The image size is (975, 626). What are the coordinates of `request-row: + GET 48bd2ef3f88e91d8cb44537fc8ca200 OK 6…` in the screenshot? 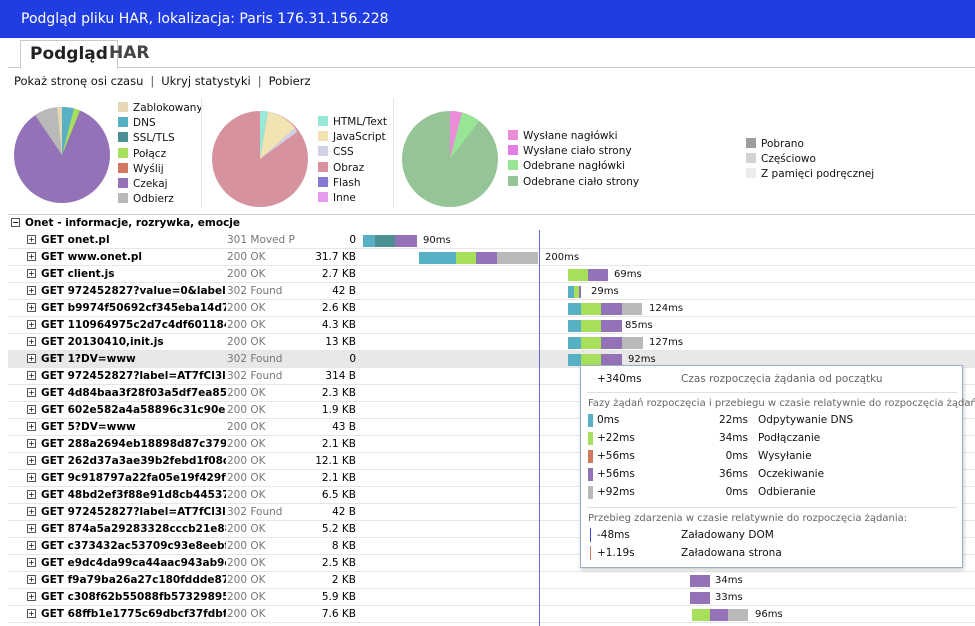 It's located at (491, 495).